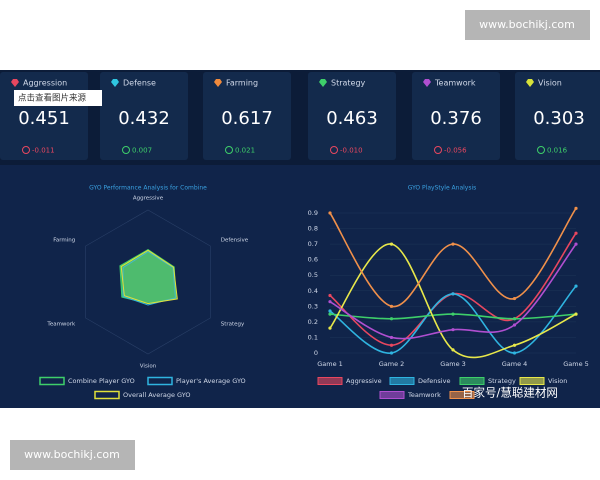 The width and height of the screenshot is (600, 480). I want to click on radar-axis-label: Teamwork, so click(61, 325).